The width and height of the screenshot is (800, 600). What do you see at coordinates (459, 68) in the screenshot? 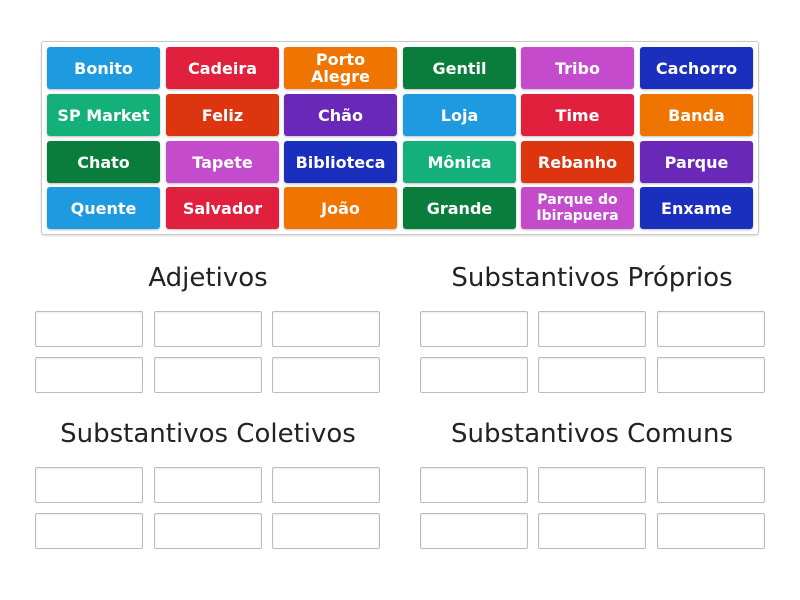
I see `word-tile: Gentil` at bounding box center [459, 68].